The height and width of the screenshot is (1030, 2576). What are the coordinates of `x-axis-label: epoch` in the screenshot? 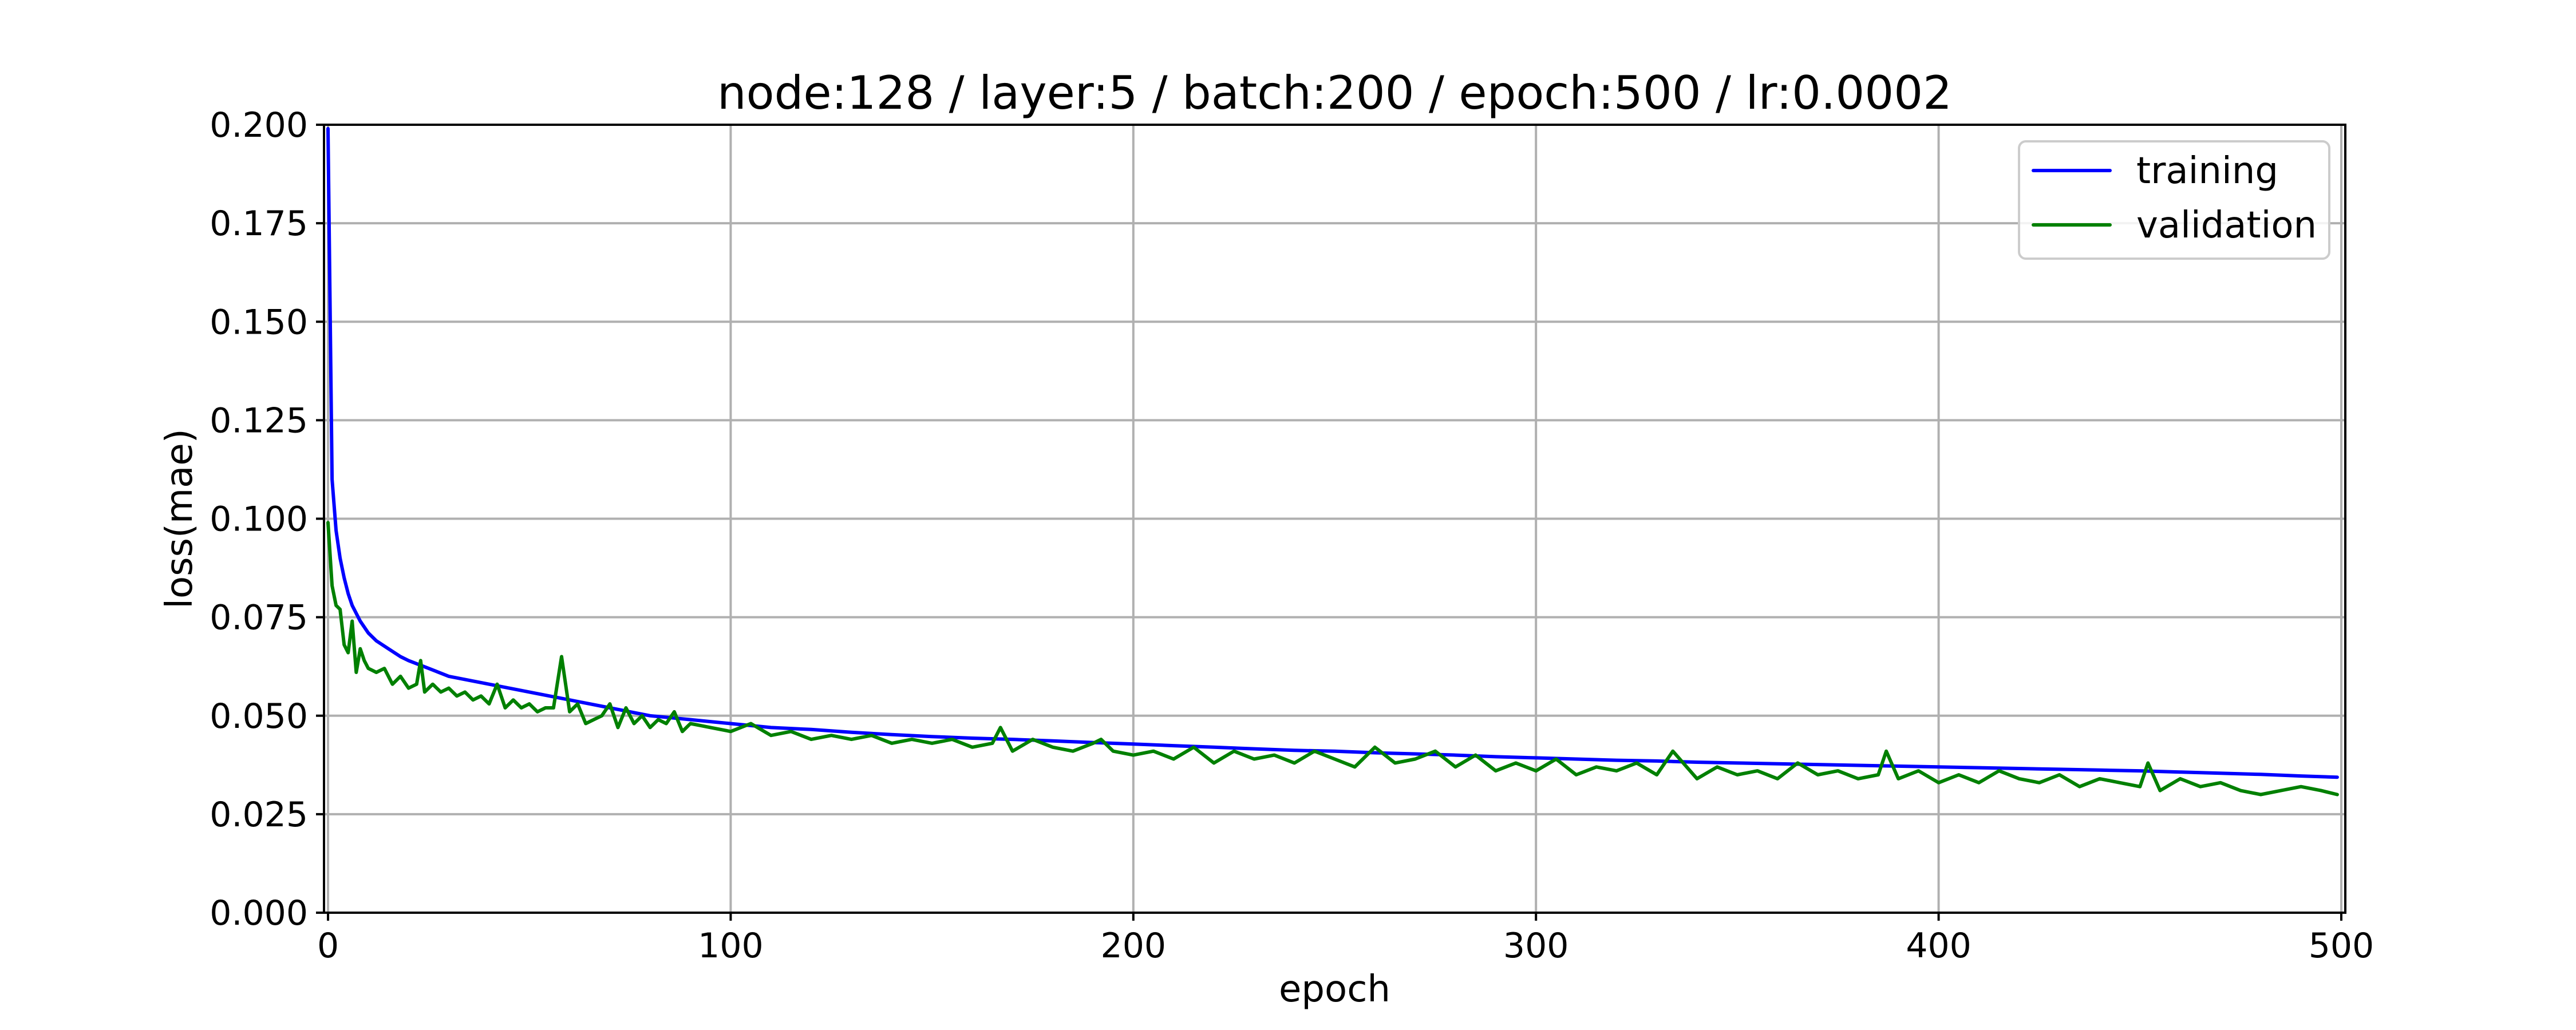 It's located at (1334, 989).